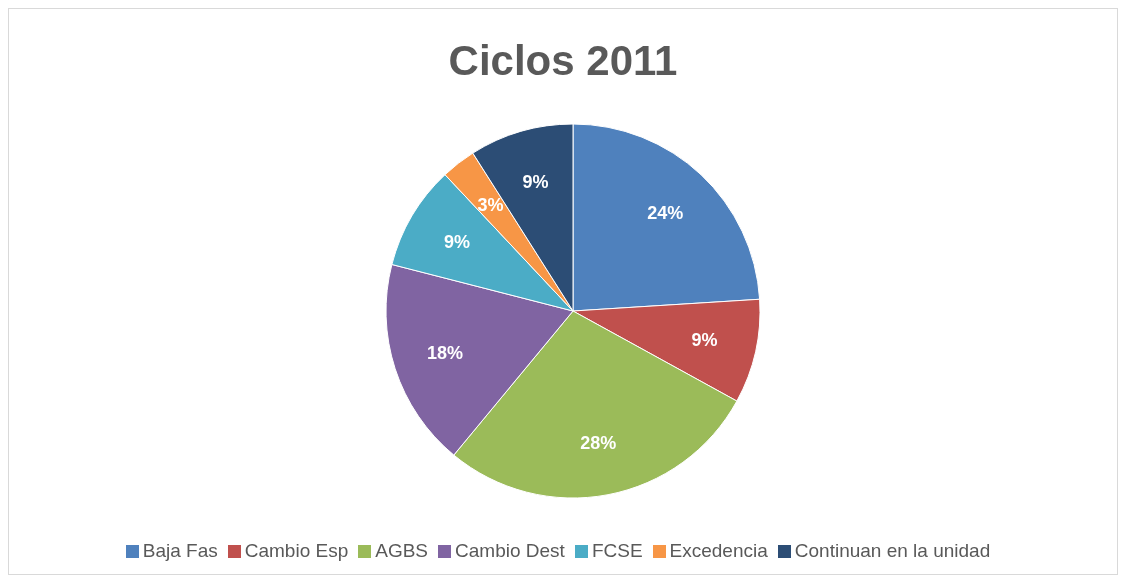 The height and width of the screenshot is (581, 1124). Describe the element at coordinates (296, 550) in the screenshot. I see `legend-label: Cambio Esp` at that location.